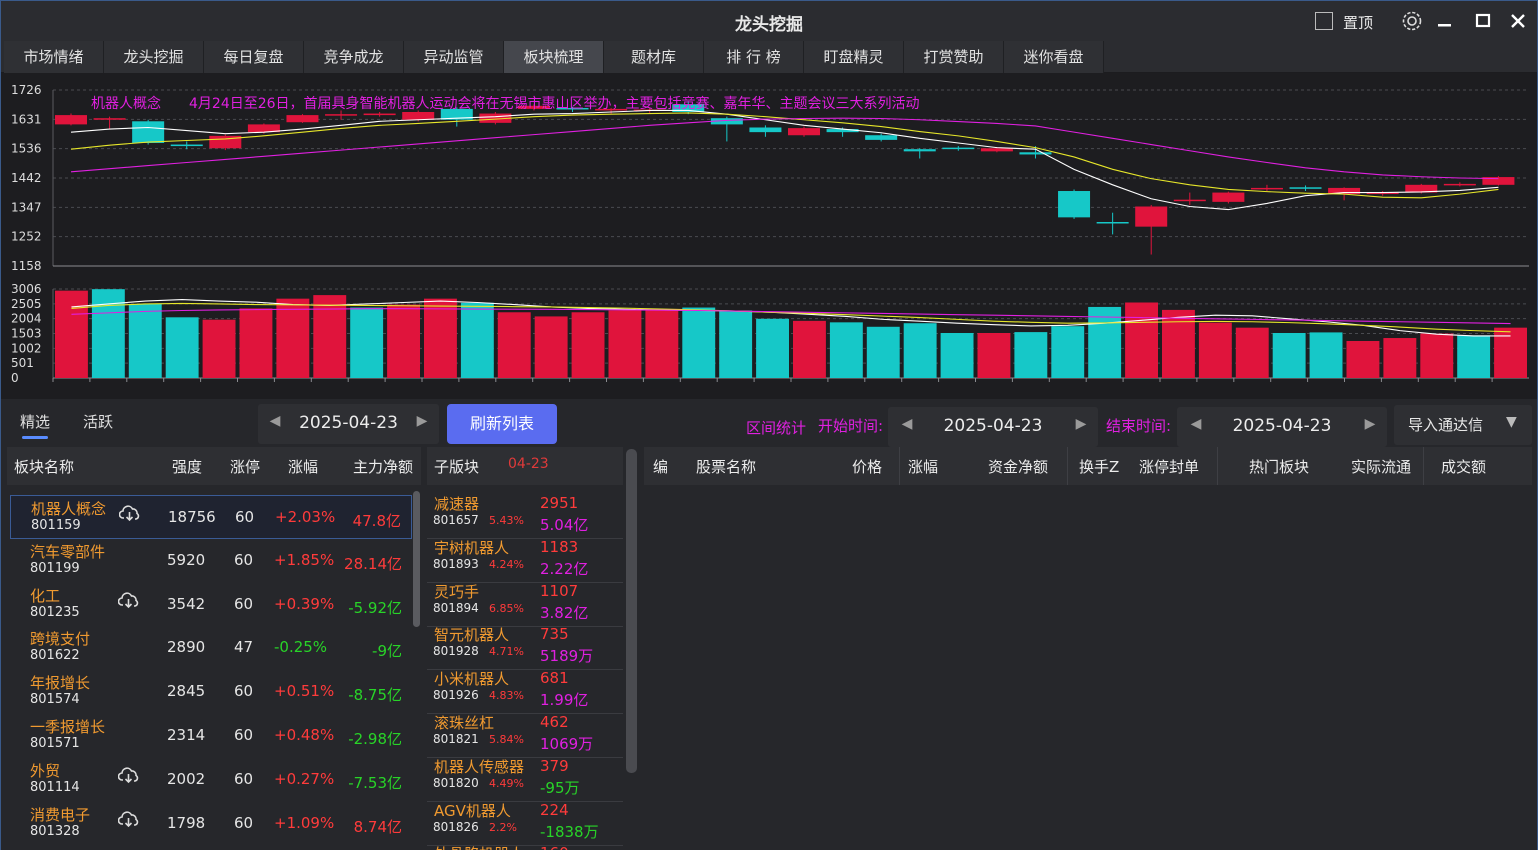 Image resolution: width=1538 pixels, height=850 pixels. Describe the element at coordinates (375, 739) in the screenshot. I see `plate-main-flow: -2.98亿` at that location.